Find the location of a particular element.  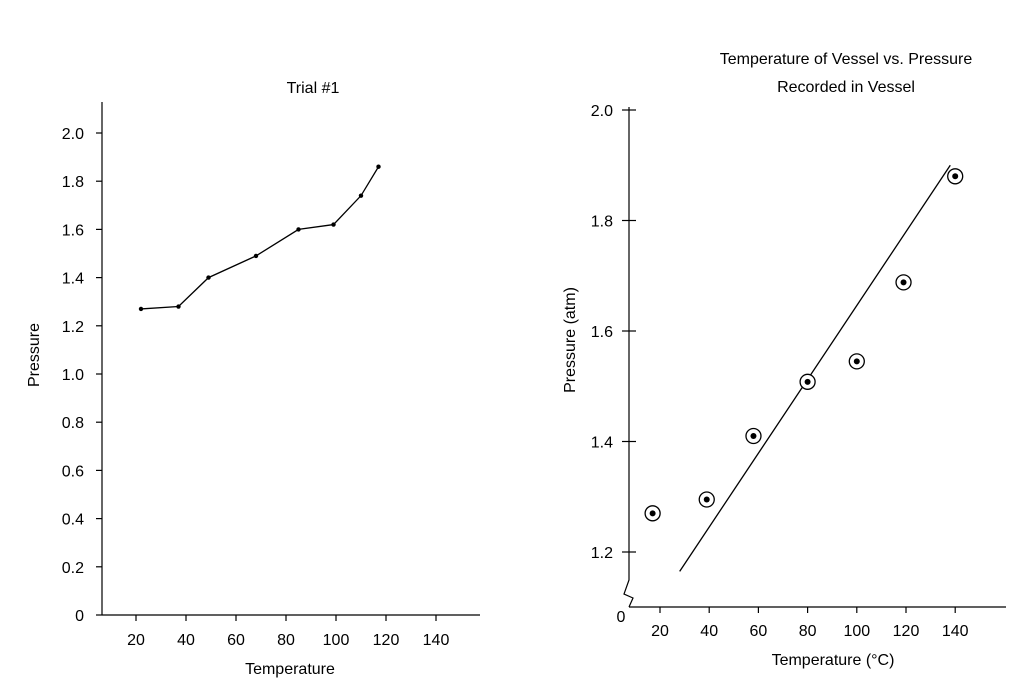

y-tick-label: 0.2 is located at coordinates (73, 568).